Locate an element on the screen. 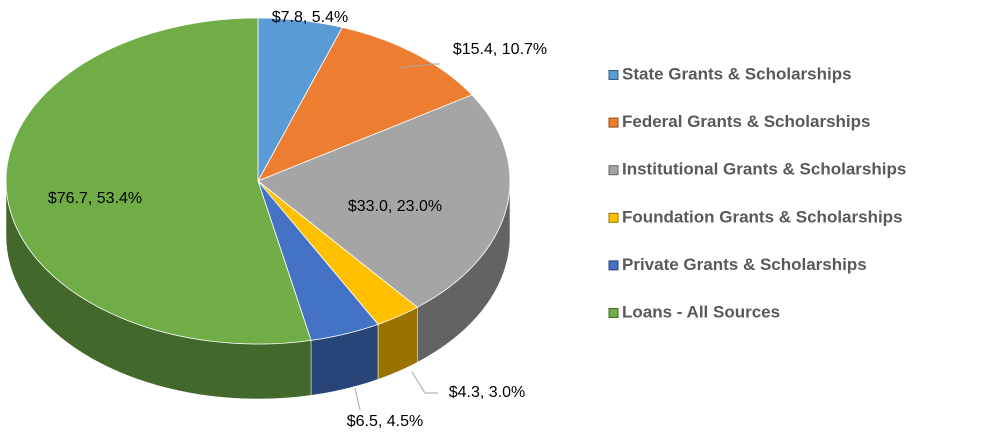  data-label: $33.0, 23.0% is located at coordinates (395, 206).